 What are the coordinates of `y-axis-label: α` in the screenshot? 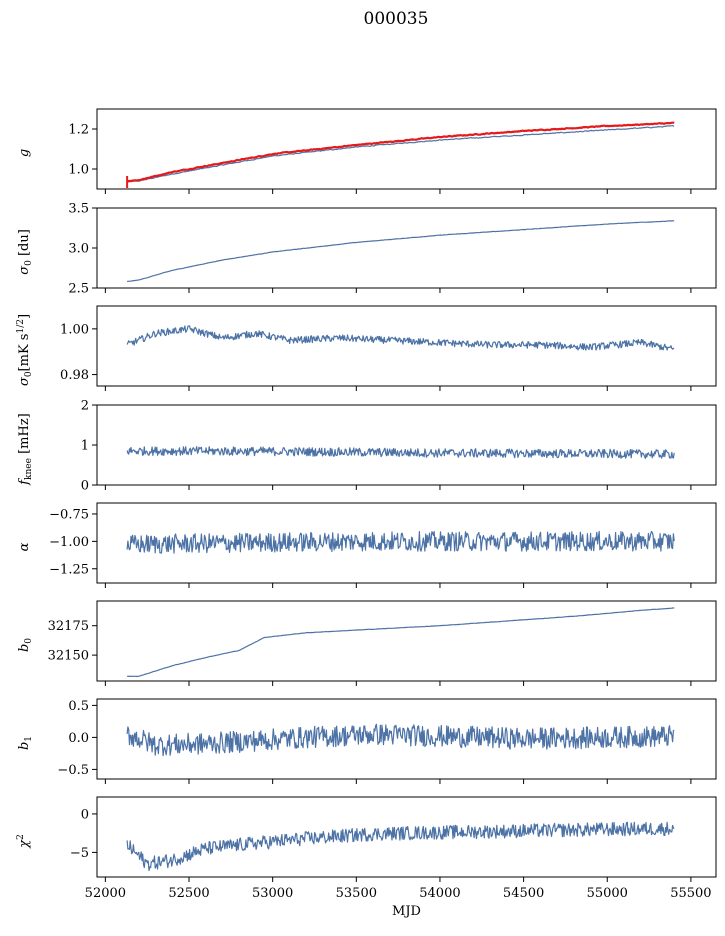 It's located at (24, 546).